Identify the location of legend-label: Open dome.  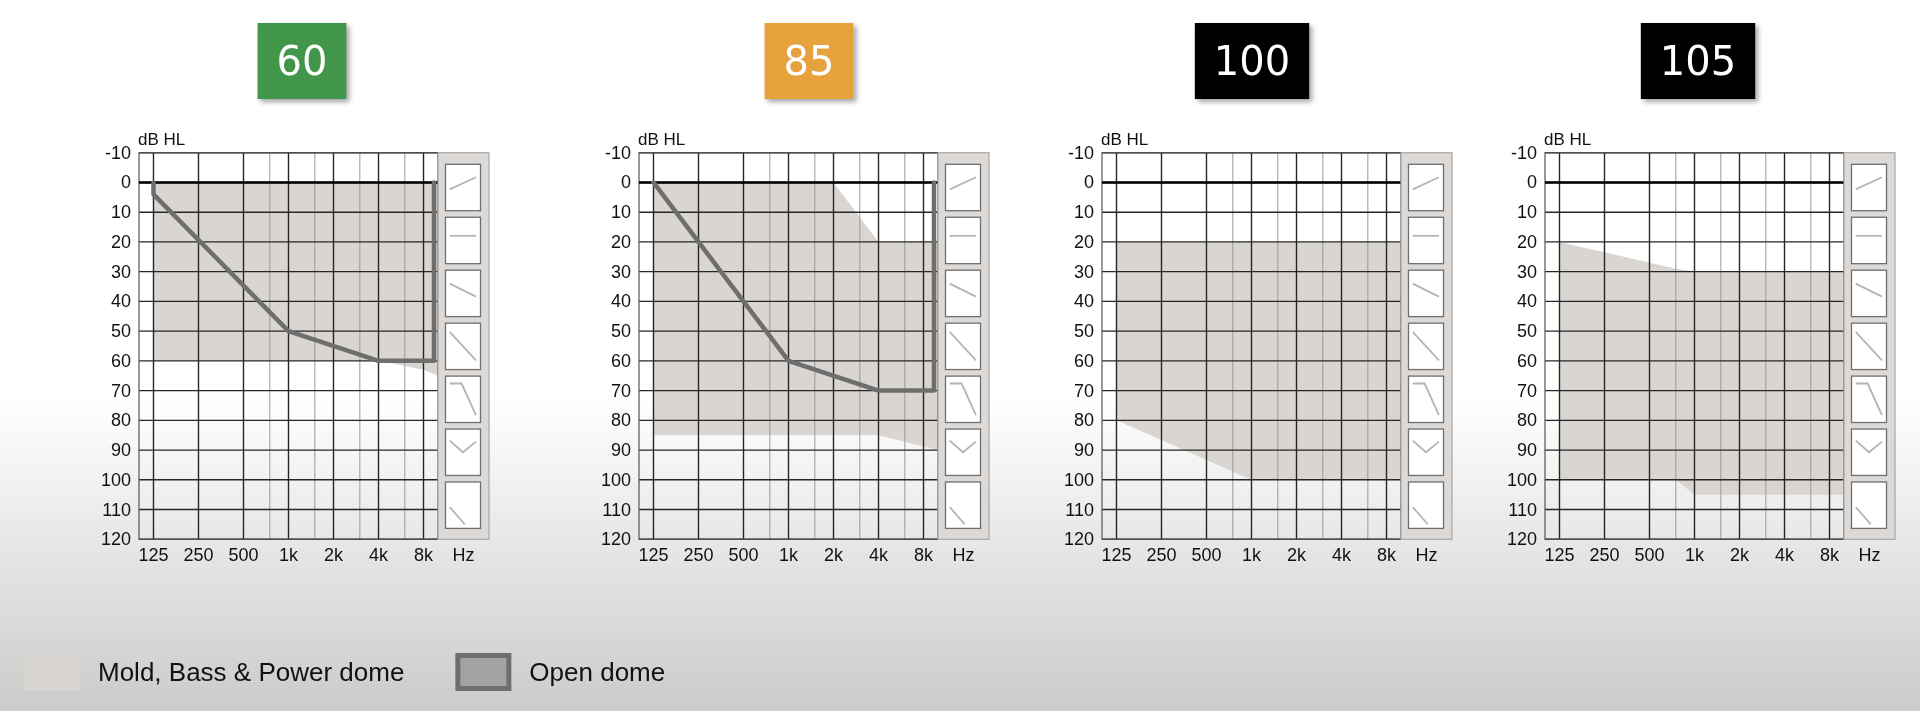
(597, 672).